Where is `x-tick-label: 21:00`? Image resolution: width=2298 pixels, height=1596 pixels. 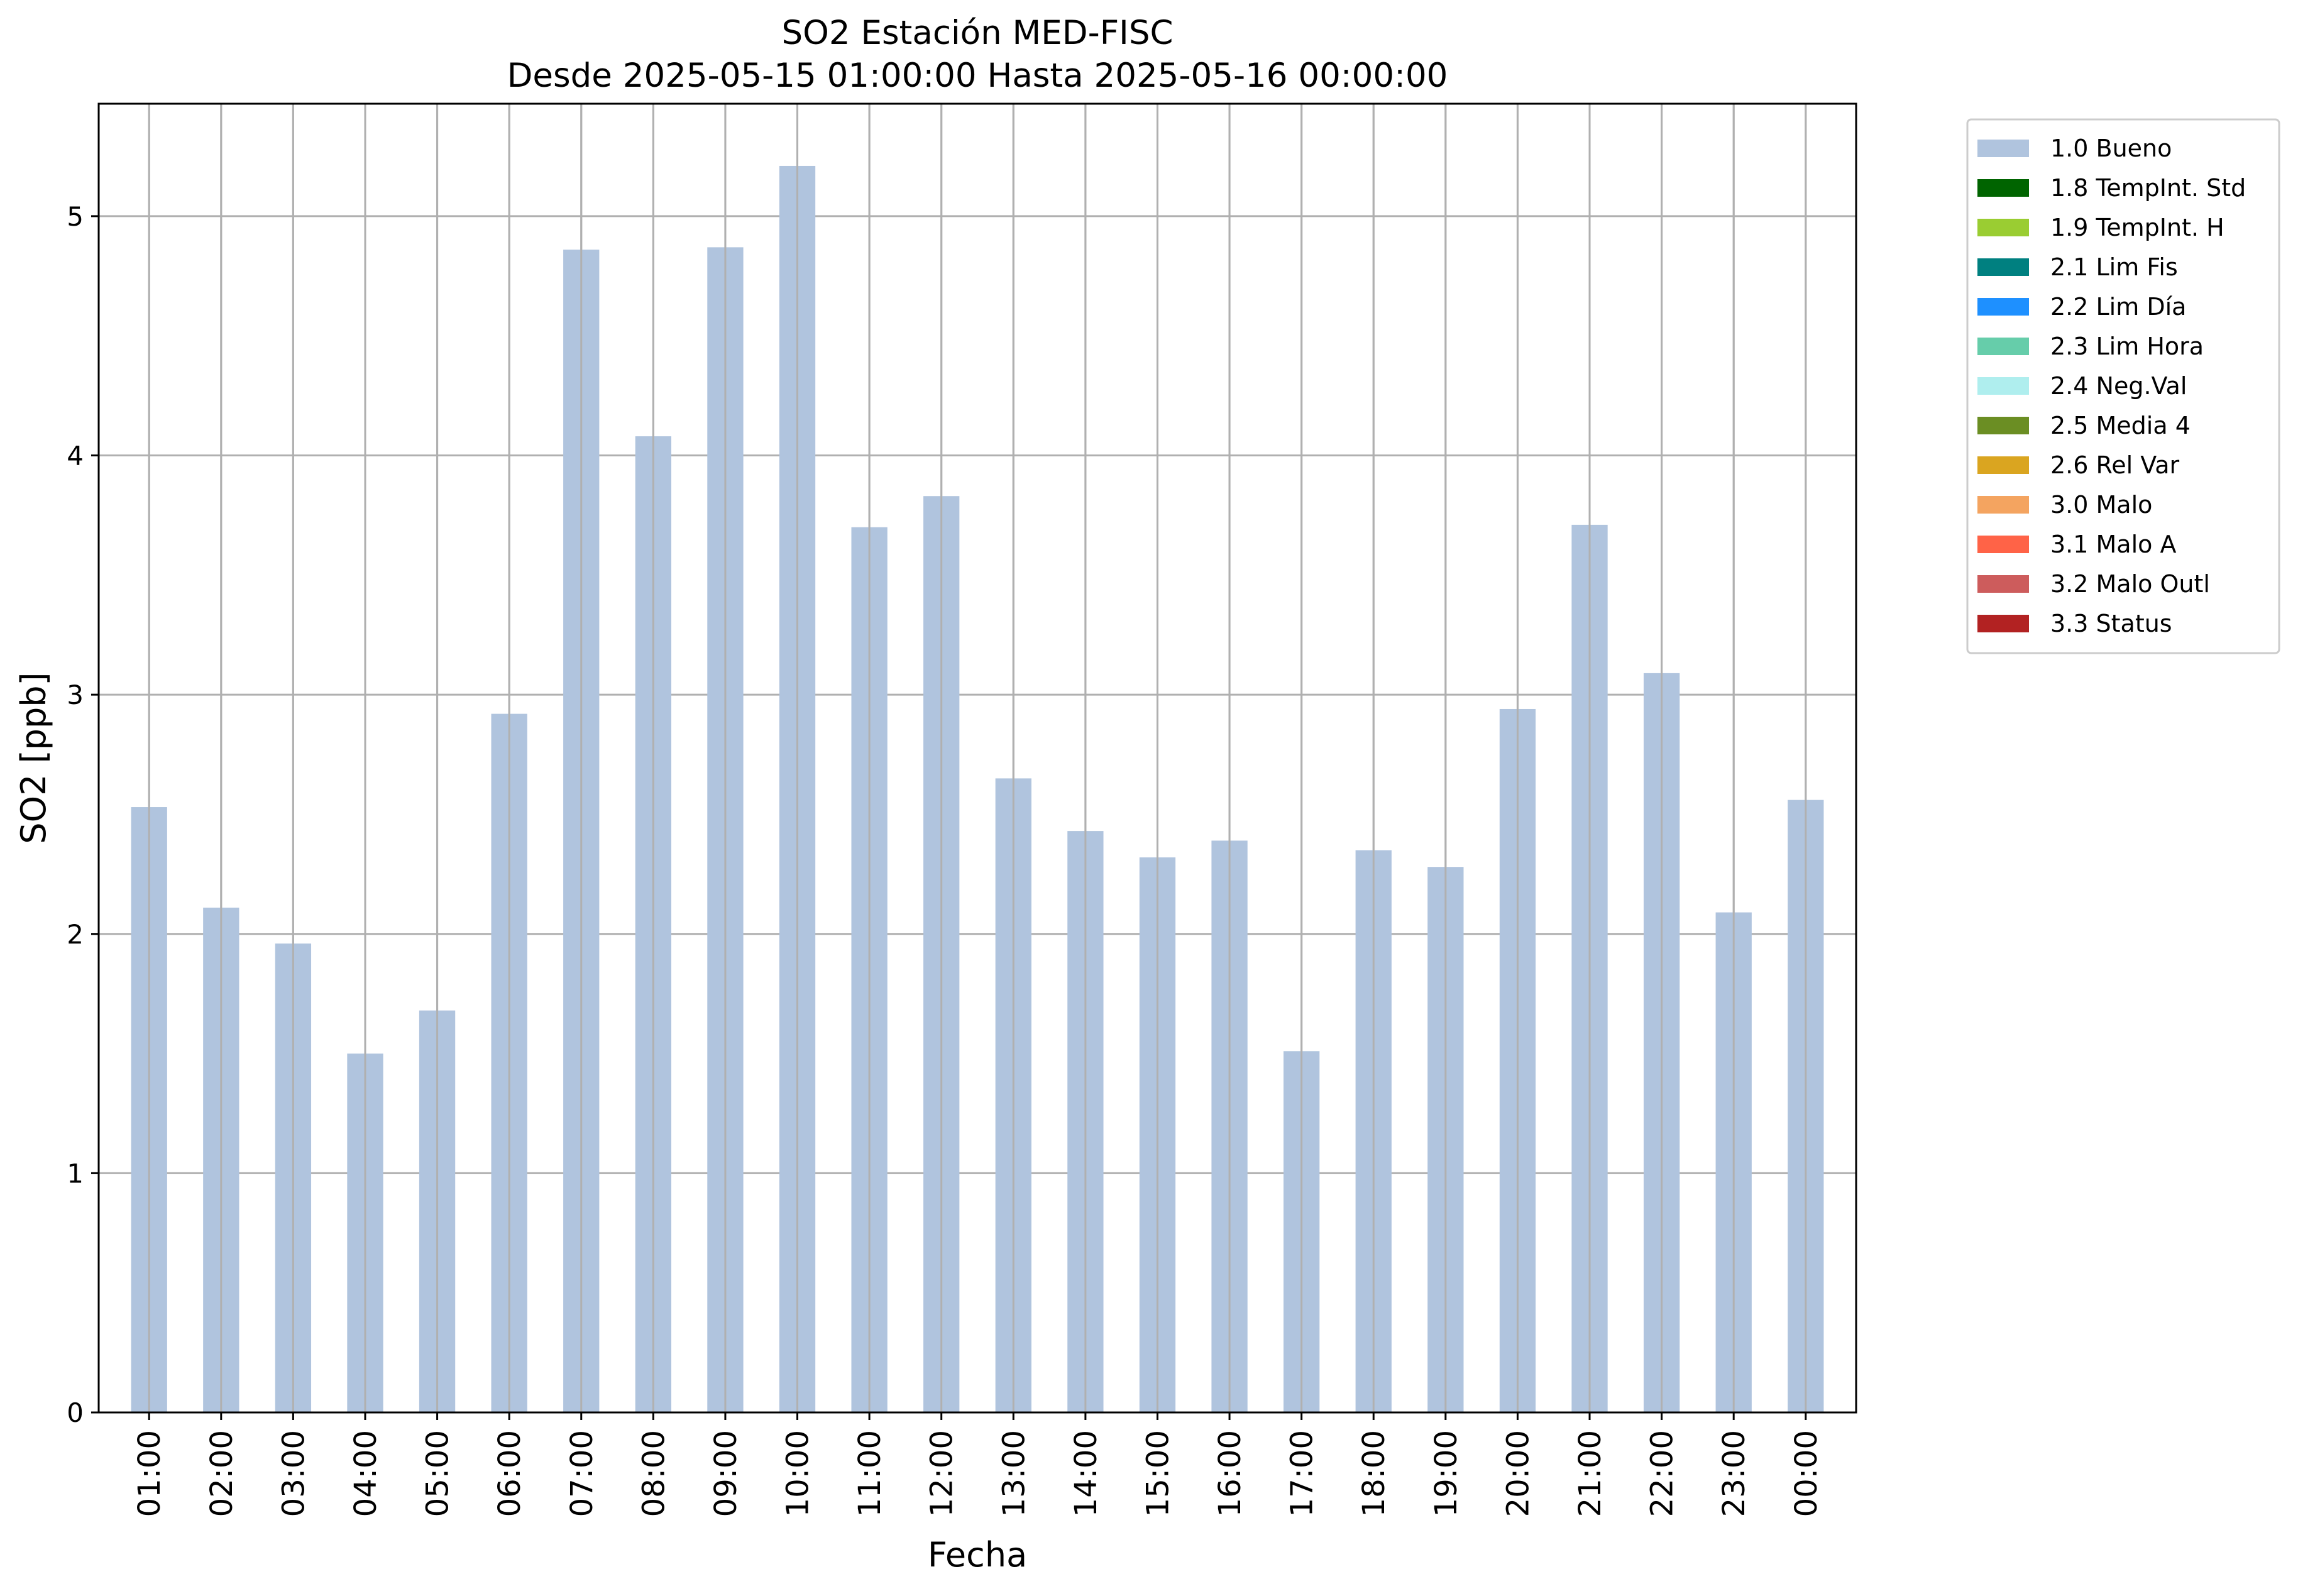
x-tick-label: 21:00 is located at coordinates (1590, 1473).